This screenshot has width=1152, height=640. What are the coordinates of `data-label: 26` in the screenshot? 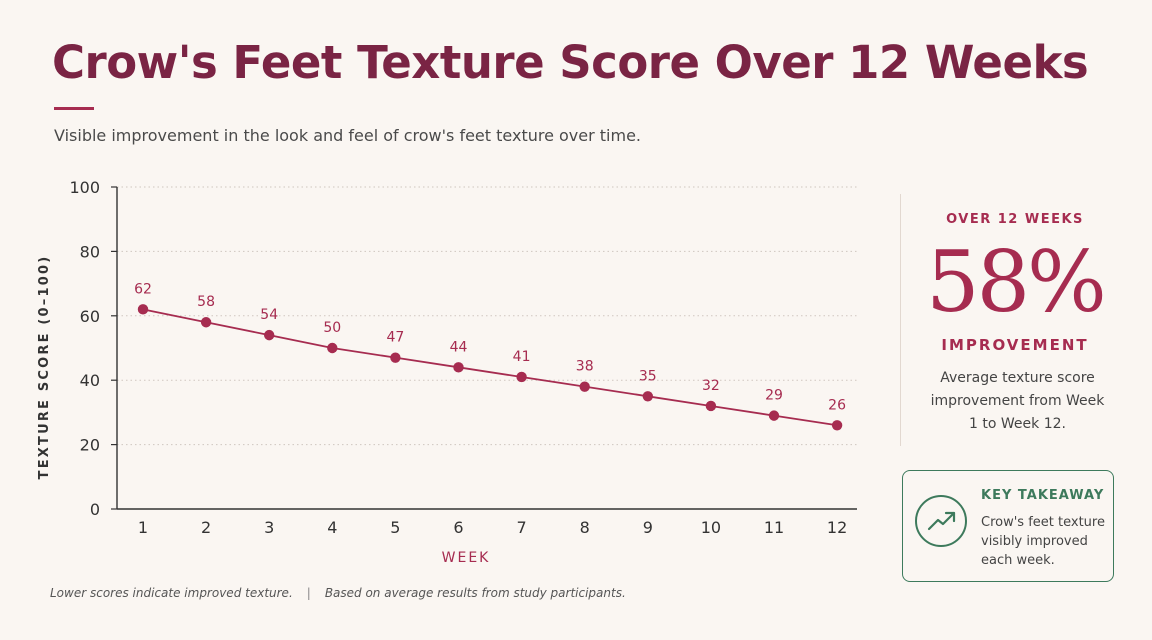 It's located at (837, 405).